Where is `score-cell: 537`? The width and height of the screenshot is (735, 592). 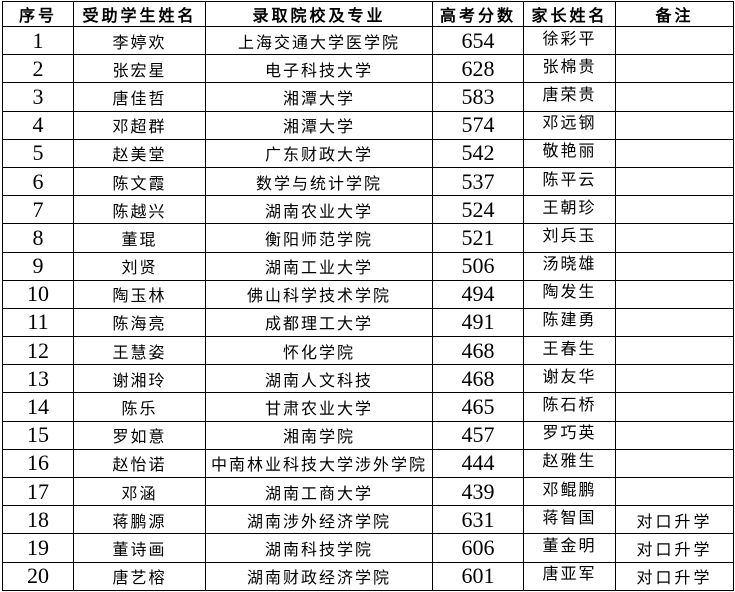
score-cell: 537 is located at coordinates (478, 181).